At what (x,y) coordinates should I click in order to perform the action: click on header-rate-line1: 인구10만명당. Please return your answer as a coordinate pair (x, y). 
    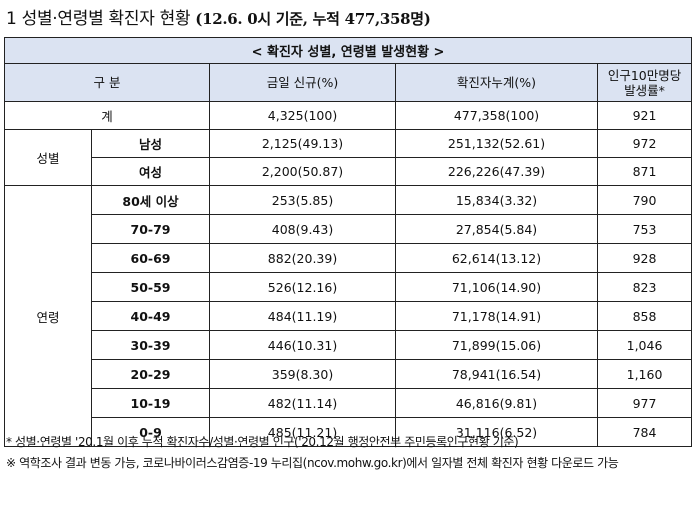
    Looking at the image, I should click on (644, 75).